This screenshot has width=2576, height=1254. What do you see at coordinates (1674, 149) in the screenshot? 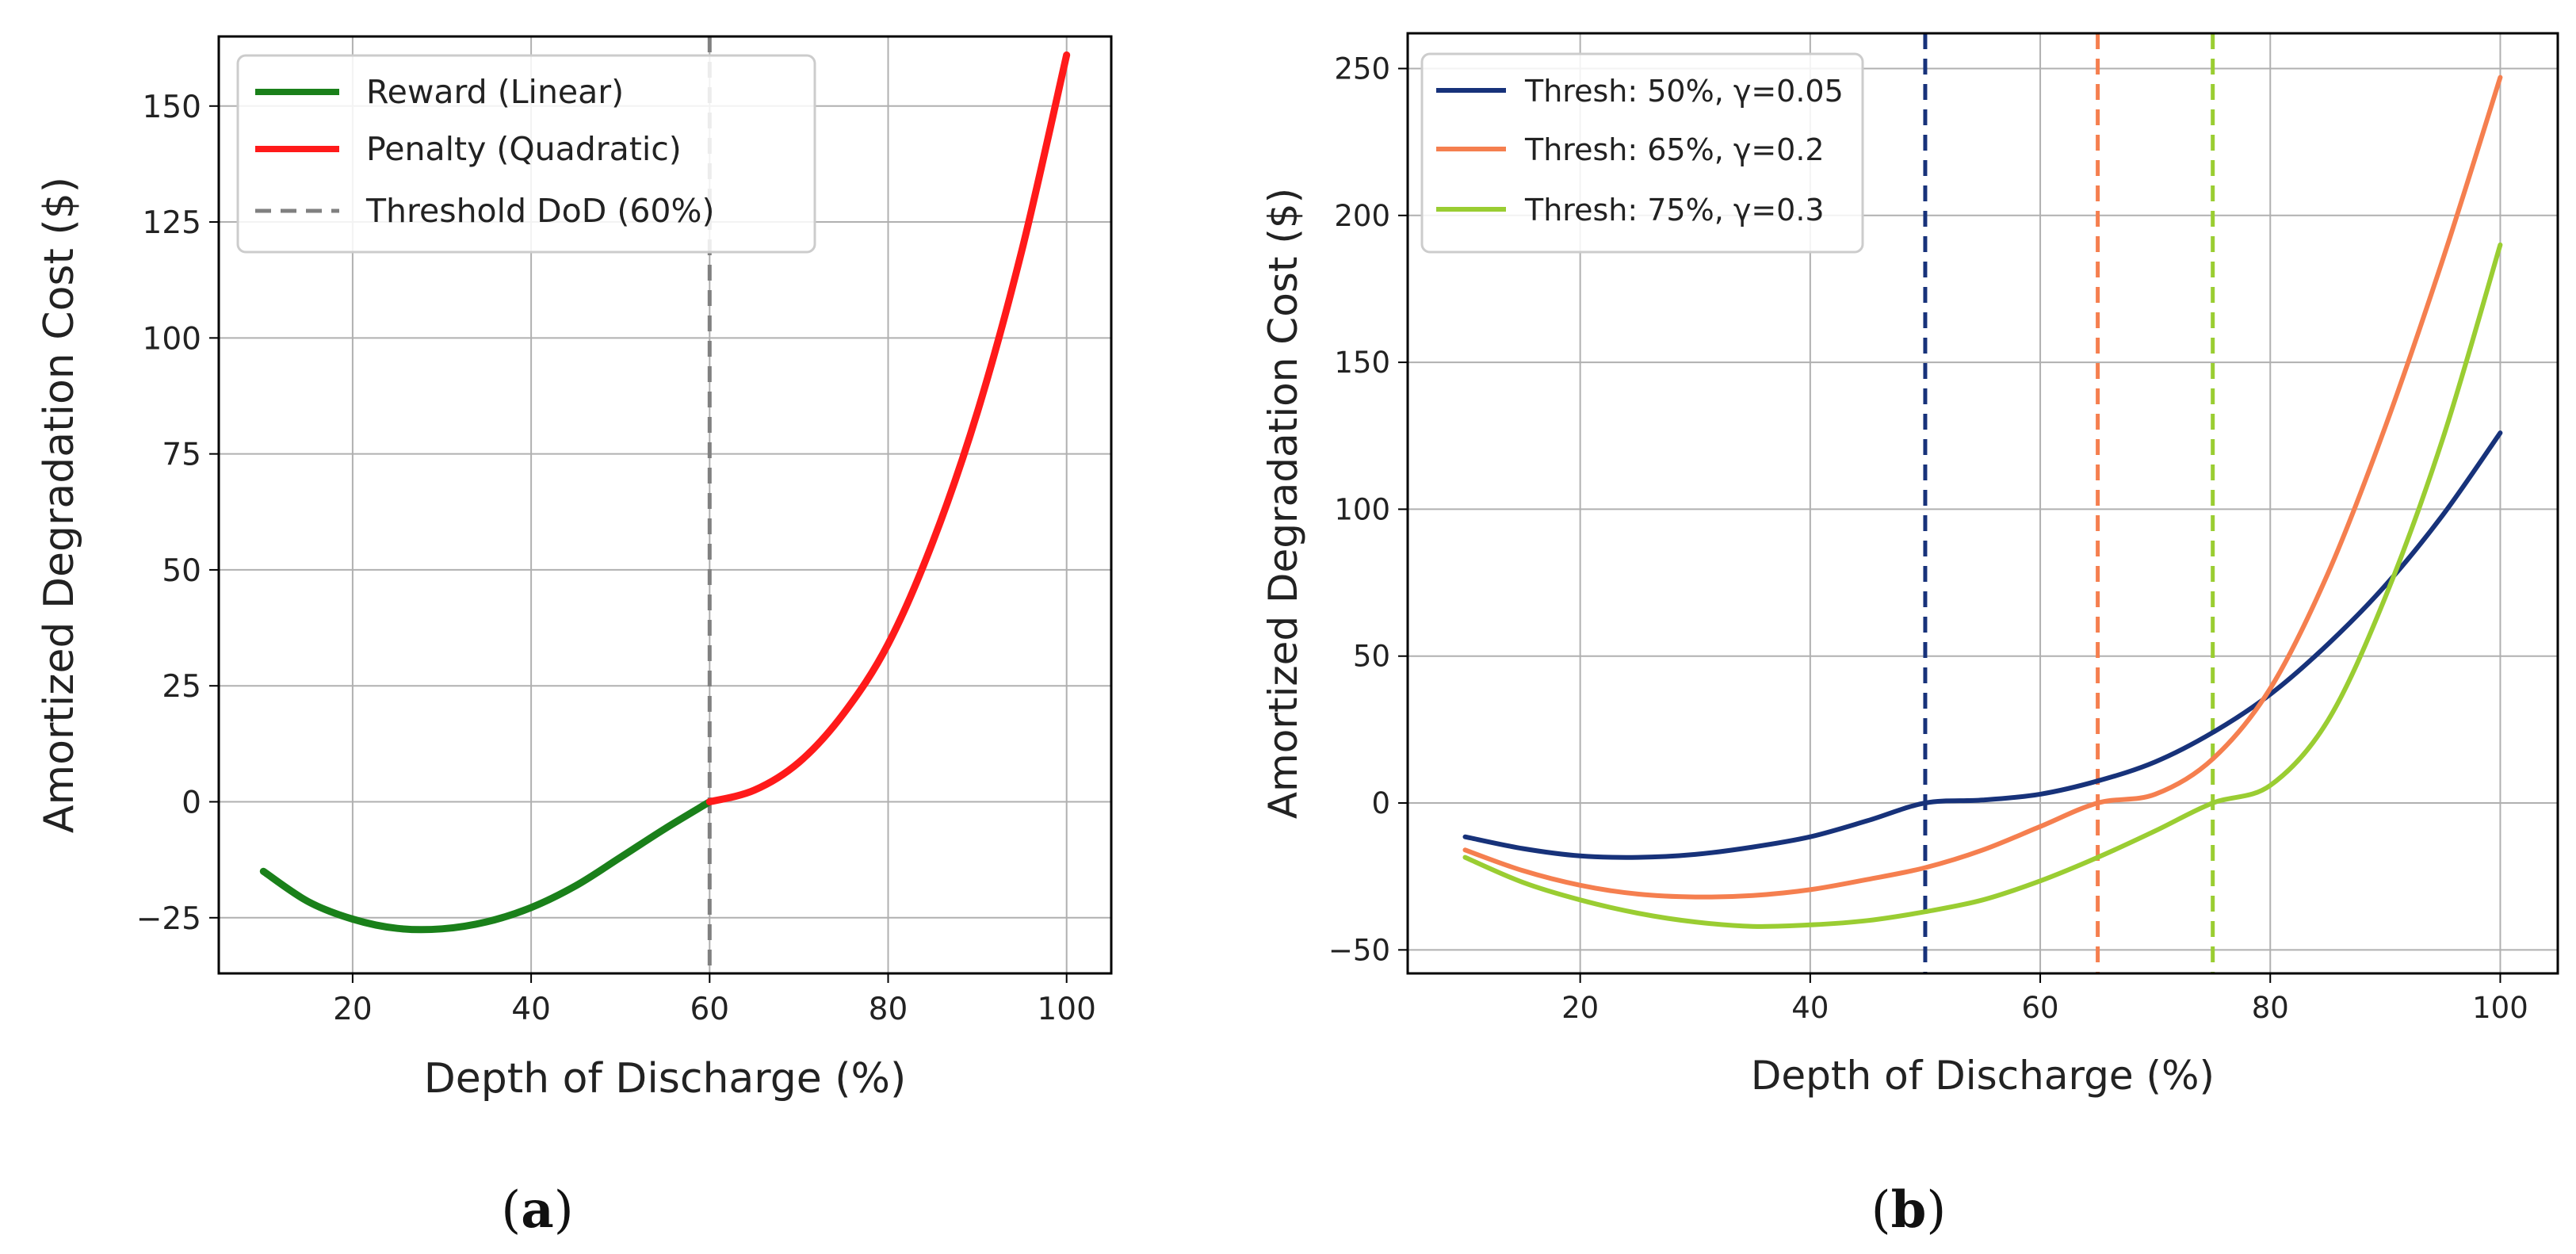
I see `legend-label-thresh-65: Thresh: 65%, γ=0.2` at bounding box center [1674, 149].